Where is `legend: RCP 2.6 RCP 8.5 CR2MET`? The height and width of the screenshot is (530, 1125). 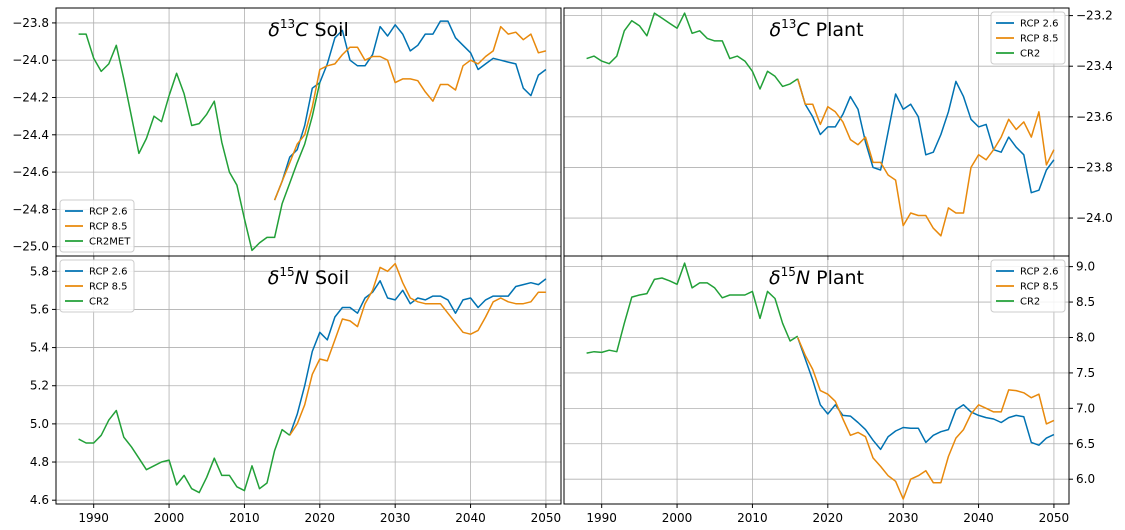 legend: RCP 2.6 RCP 8.5 CR2MET is located at coordinates (97, 226).